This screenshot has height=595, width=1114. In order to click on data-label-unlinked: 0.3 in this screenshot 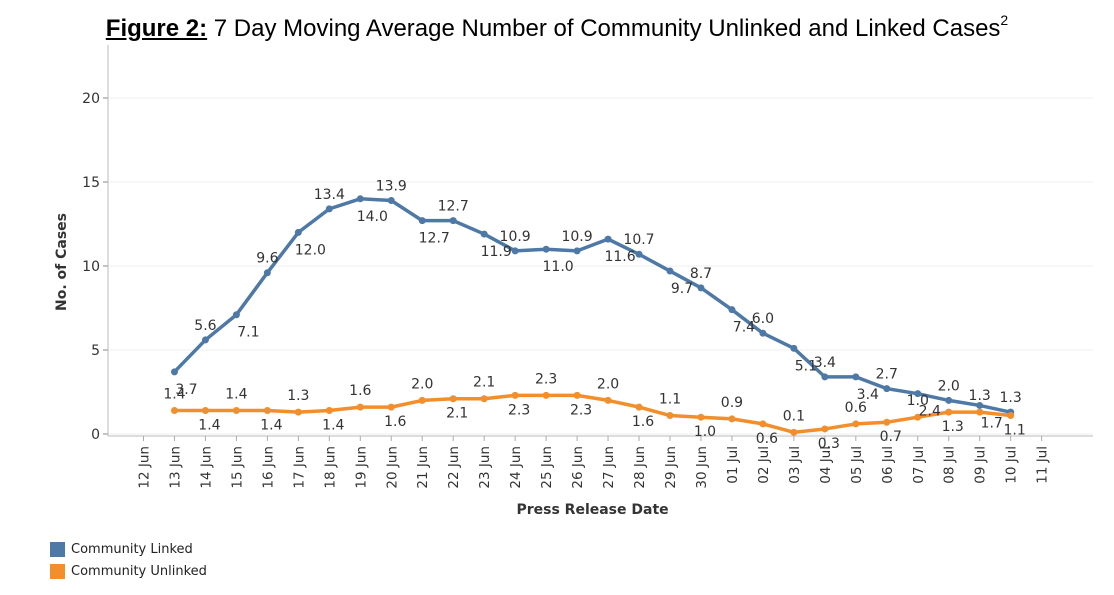, I will do `click(829, 444)`.